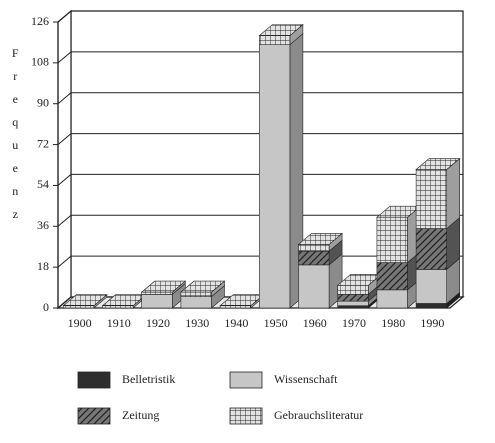 The height and width of the screenshot is (443, 495). What do you see at coordinates (197, 323) in the screenshot?
I see `x-tick-label: 1930` at bounding box center [197, 323].